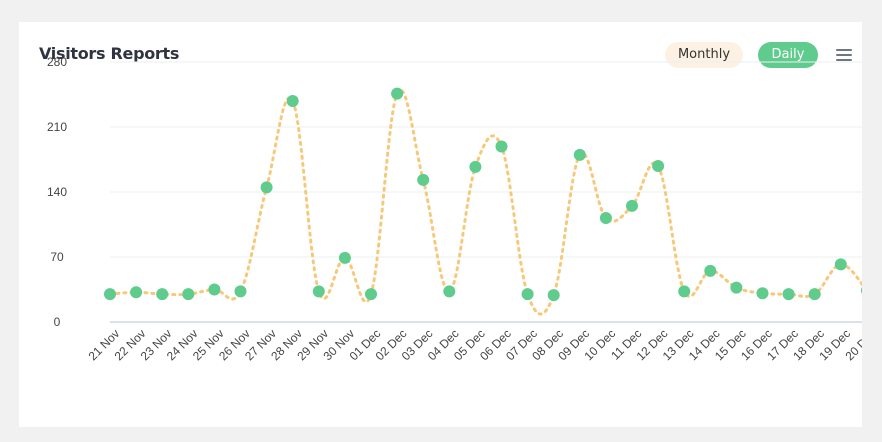  Describe the element at coordinates (788, 55) in the screenshot. I see `daily-button: Daily` at that location.